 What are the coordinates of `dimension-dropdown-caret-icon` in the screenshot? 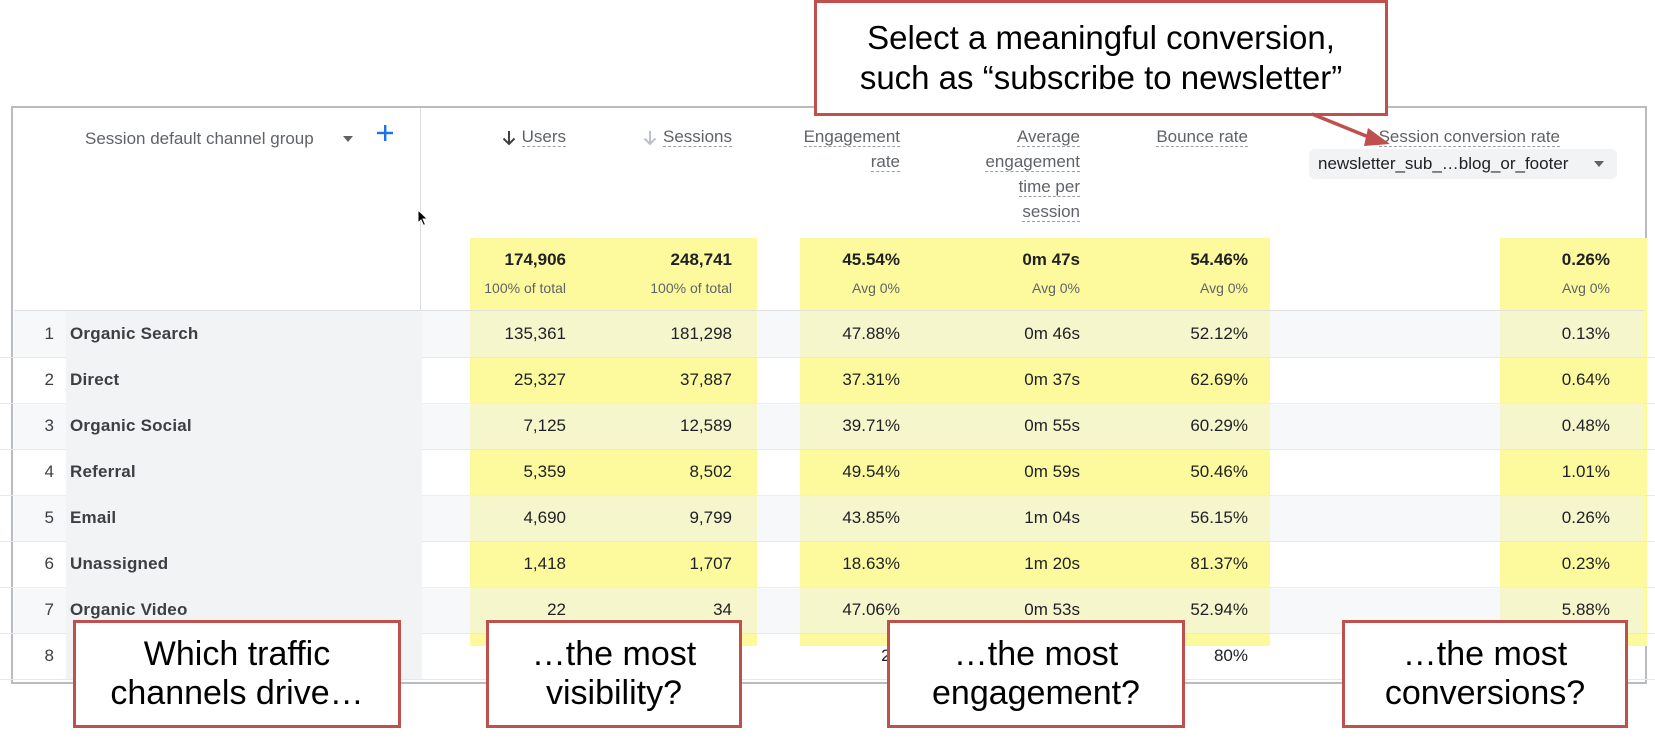 It's located at (348, 139).